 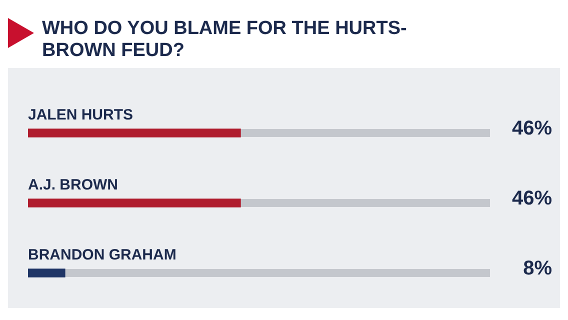 I want to click on data-label: 8%, so click(x=537, y=269).